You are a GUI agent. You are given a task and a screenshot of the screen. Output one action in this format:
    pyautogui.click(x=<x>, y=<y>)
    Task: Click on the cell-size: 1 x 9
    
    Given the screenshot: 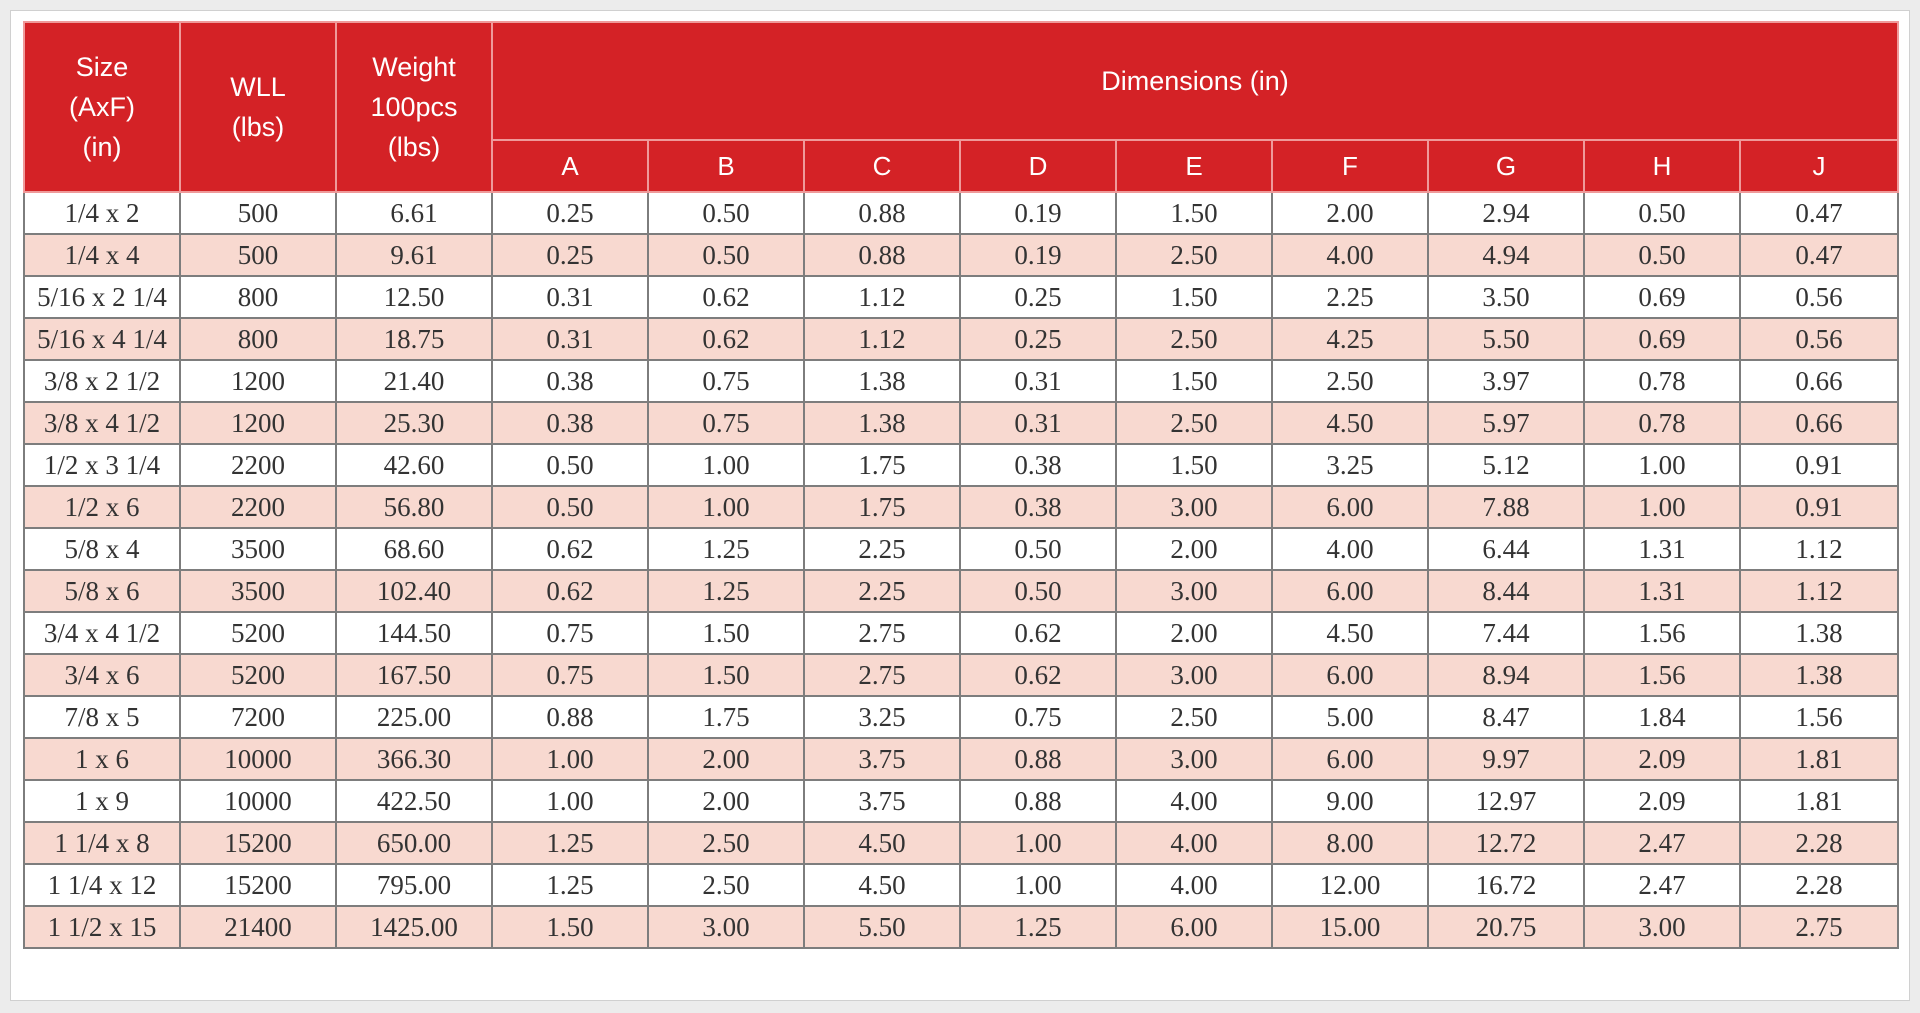 What is the action you would take?
    pyautogui.click(x=102, y=801)
    